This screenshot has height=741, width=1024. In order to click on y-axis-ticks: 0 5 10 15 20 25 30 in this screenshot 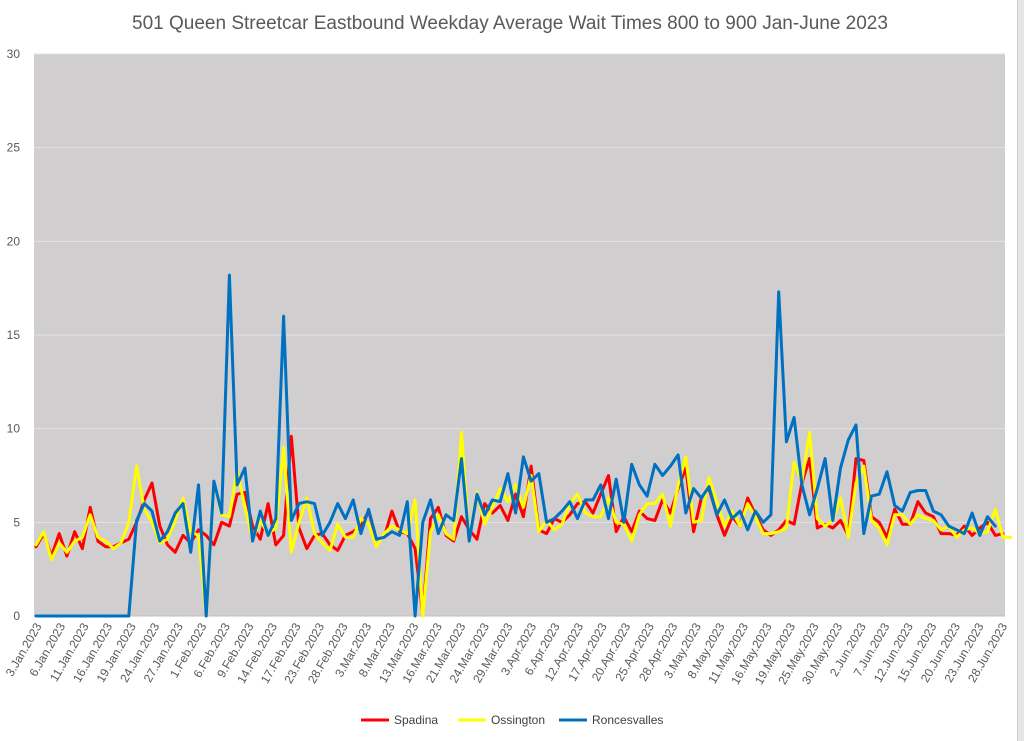, I will do `click(14, 335)`.